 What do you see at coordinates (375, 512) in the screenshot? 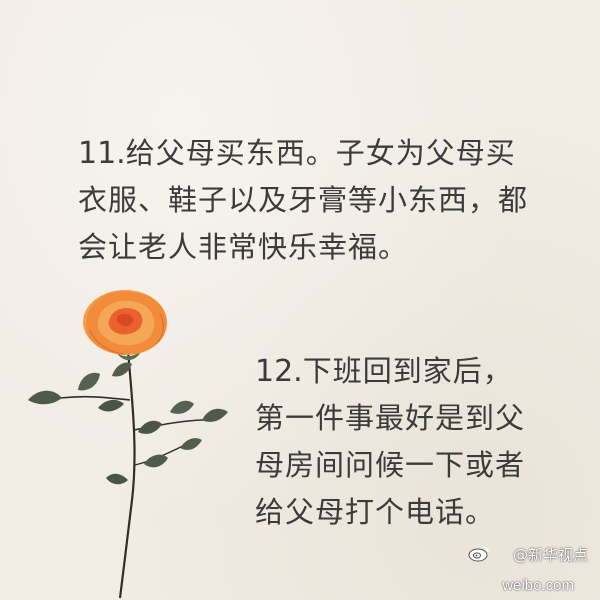
I see `tip-12-line-4: 给父母打个电话。` at bounding box center [375, 512].